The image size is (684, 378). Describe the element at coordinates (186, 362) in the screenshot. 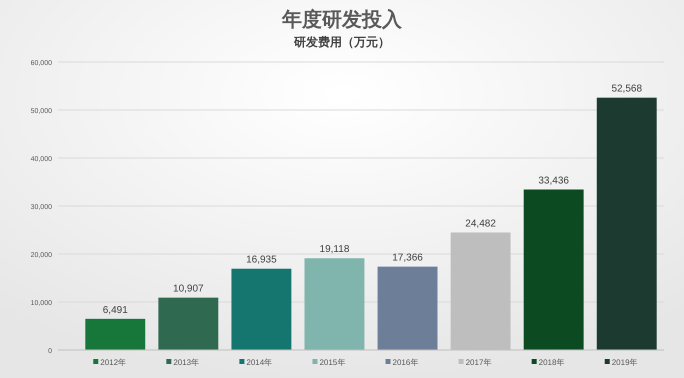

I see `x-tick-label: 2013年` at that location.